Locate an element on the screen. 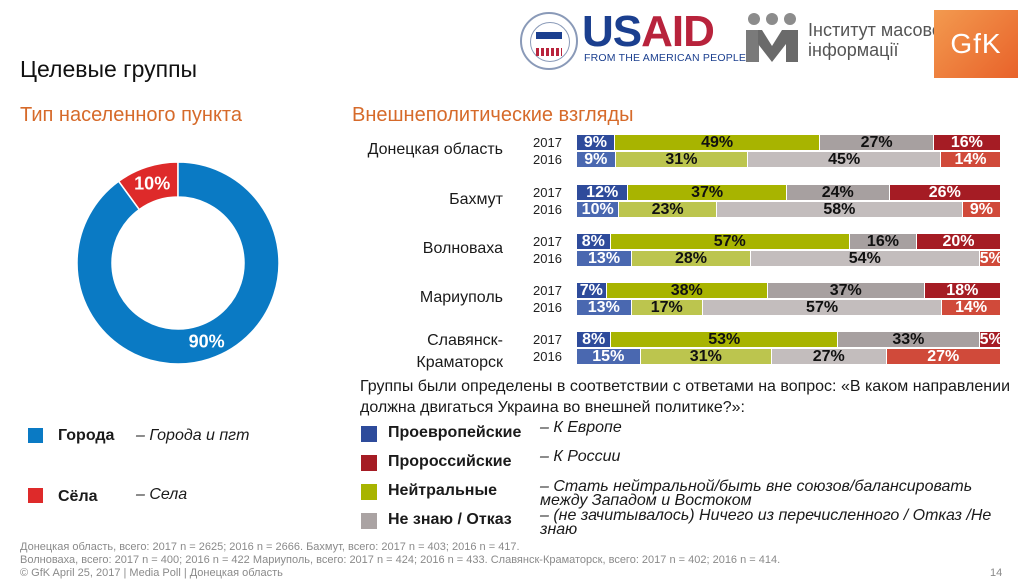 The image size is (1024, 583). bar-segment-dont-know: 24% is located at coordinates (838, 193).